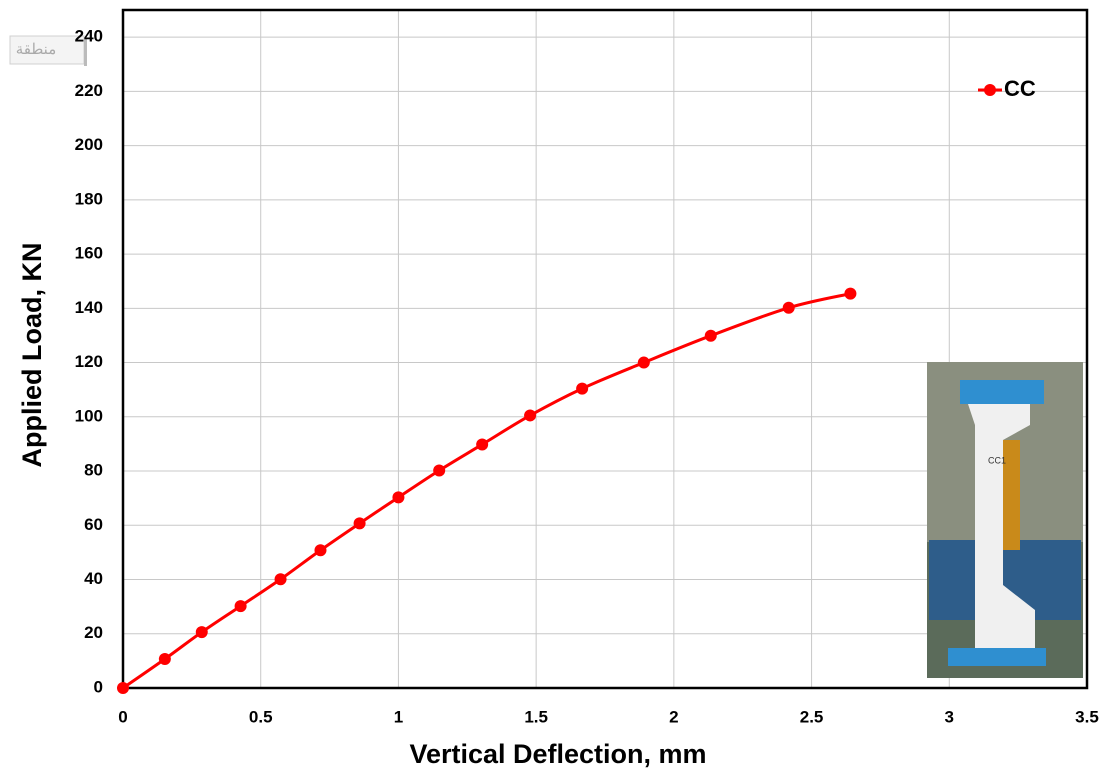  I want to click on photo-top-plate, so click(1002, 392).